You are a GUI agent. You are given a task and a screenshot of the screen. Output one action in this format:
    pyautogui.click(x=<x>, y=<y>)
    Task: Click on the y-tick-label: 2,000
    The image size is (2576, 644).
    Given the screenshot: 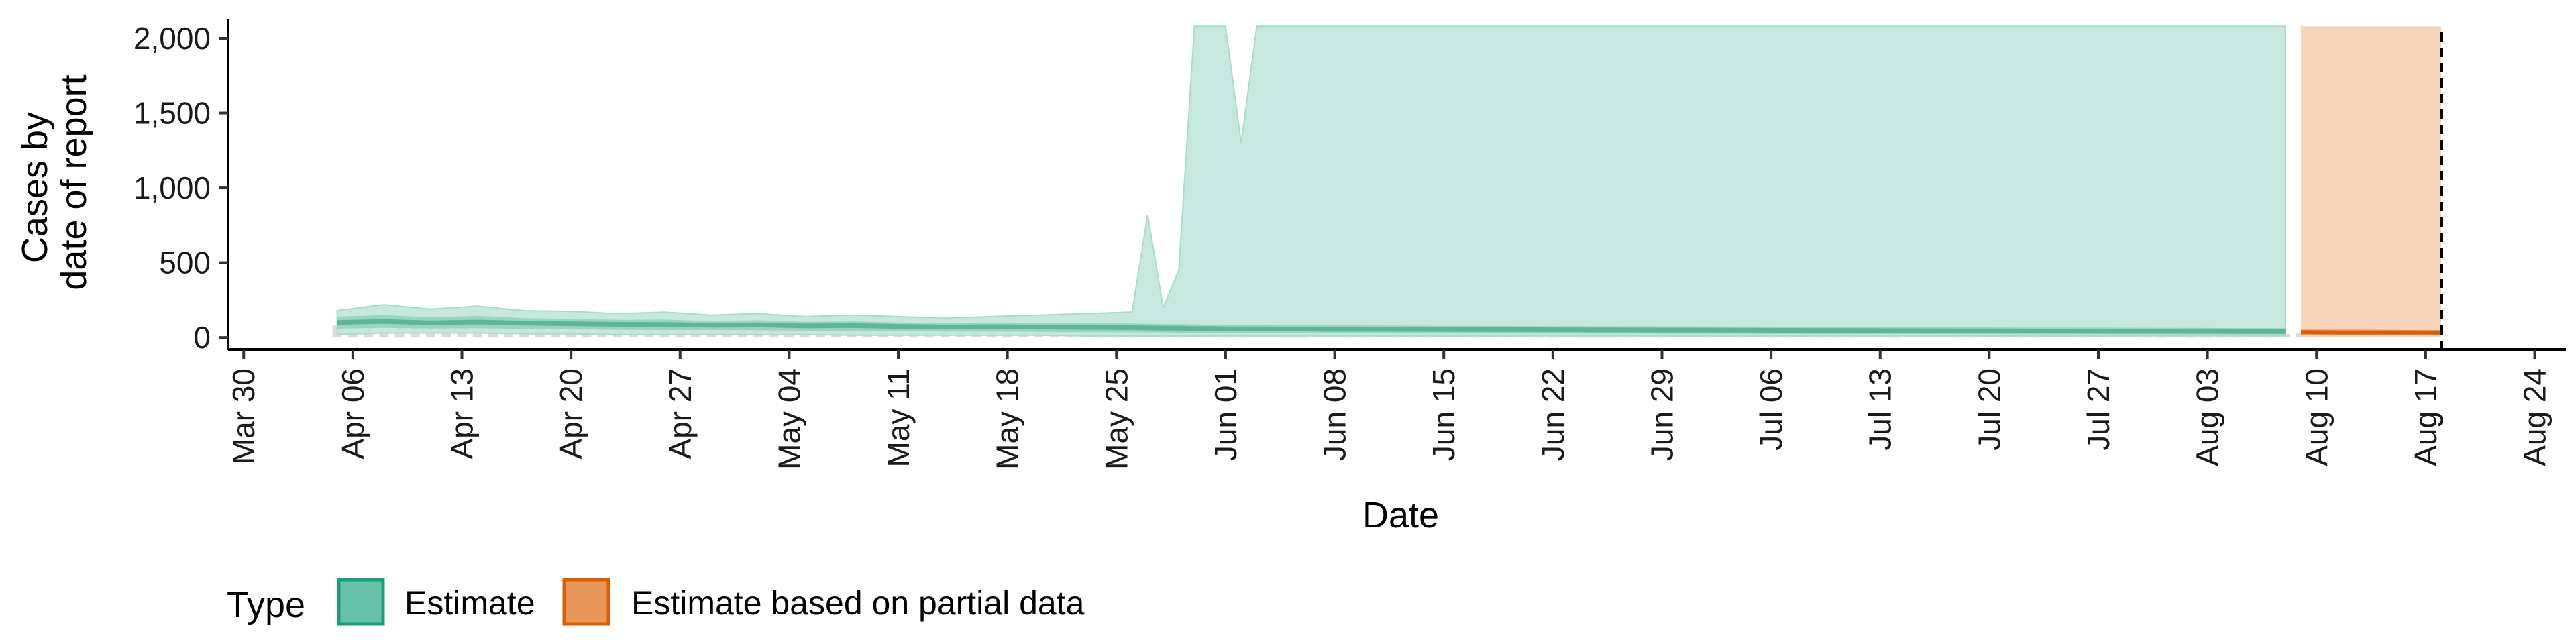 What is the action you would take?
    pyautogui.click(x=172, y=38)
    